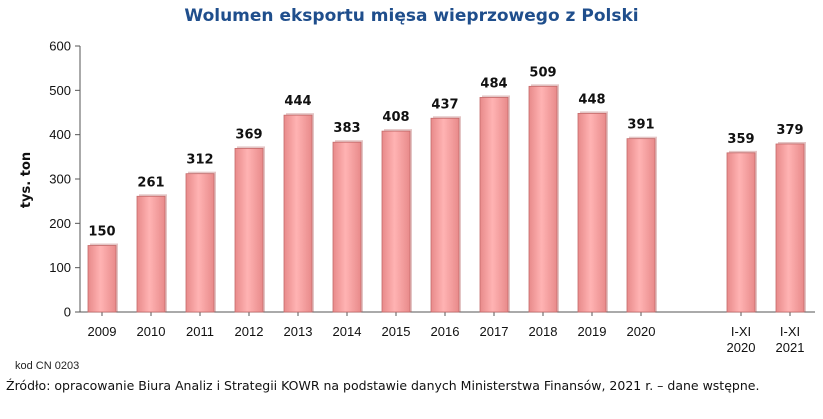  What do you see at coordinates (47, 366) in the screenshot?
I see `cn-code-note: kod CN 0203` at bounding box center [47, 366].